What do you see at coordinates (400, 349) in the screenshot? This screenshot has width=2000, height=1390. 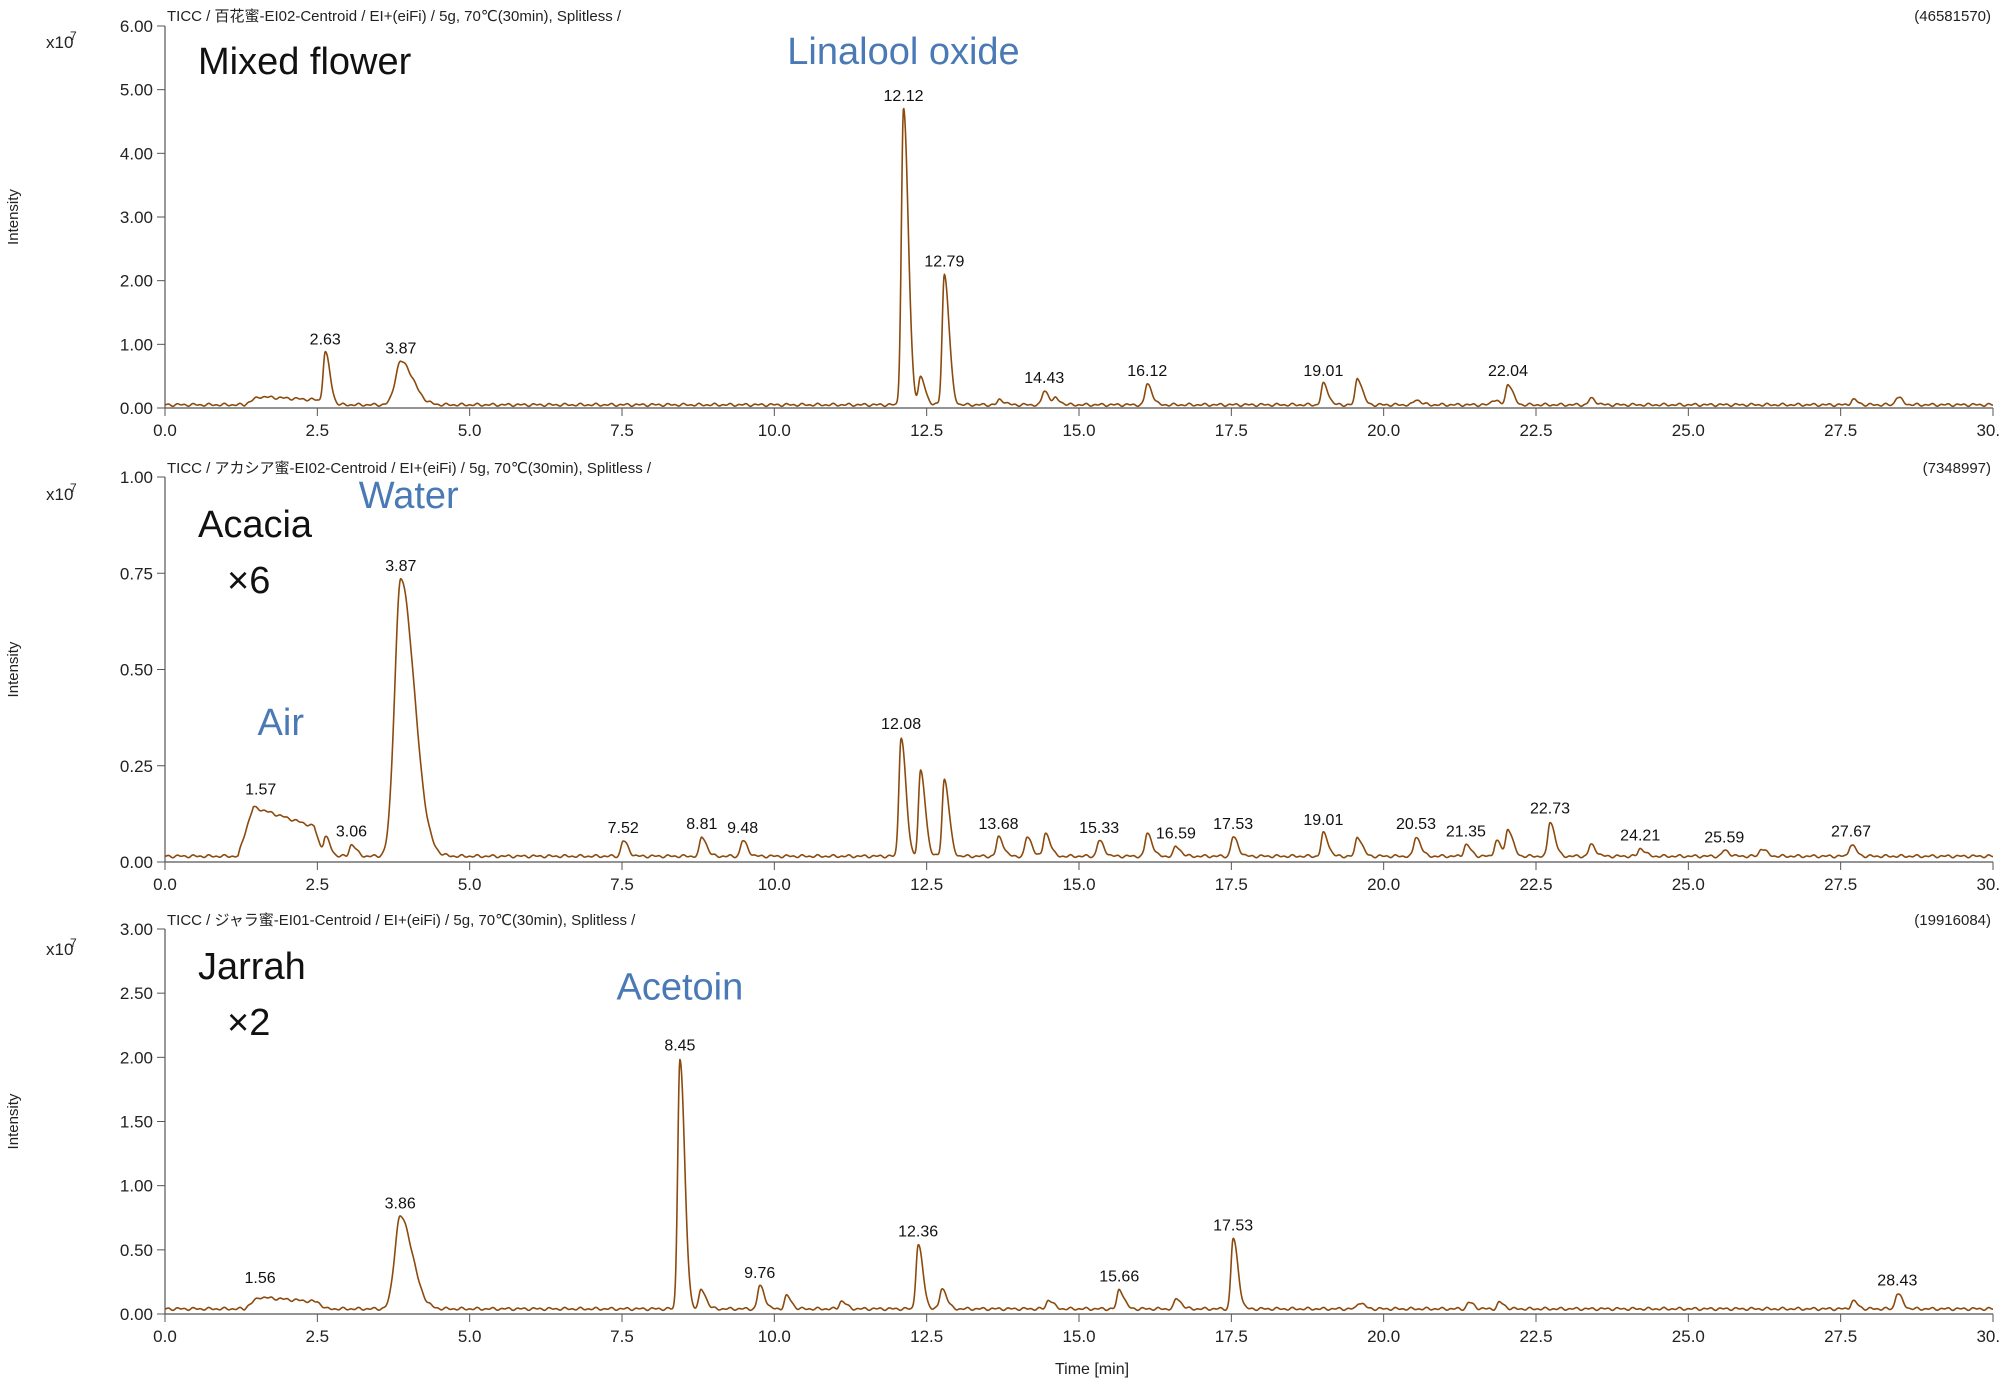 I see `peak-label: 3.87` at bounding box center [400, 349].